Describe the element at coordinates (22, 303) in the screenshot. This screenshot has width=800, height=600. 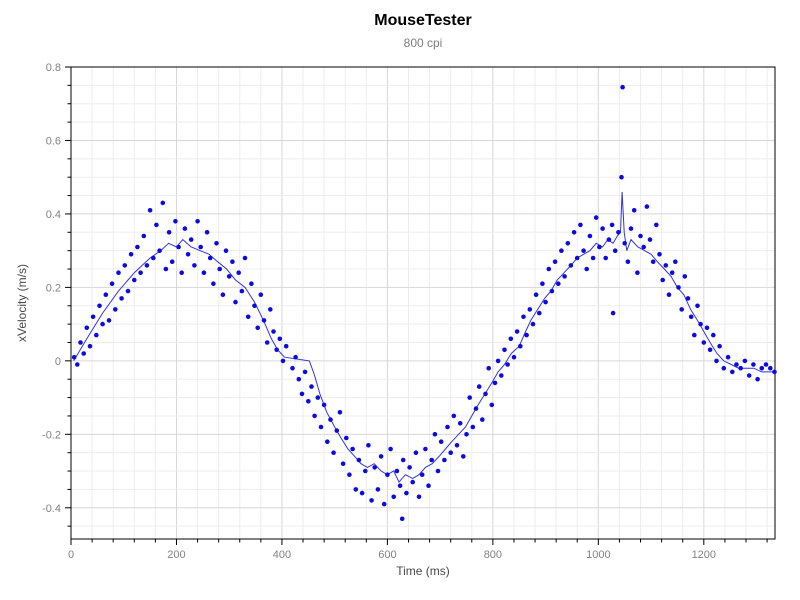
I see `y-axis-title: xVelocity (m/s)` at that location.